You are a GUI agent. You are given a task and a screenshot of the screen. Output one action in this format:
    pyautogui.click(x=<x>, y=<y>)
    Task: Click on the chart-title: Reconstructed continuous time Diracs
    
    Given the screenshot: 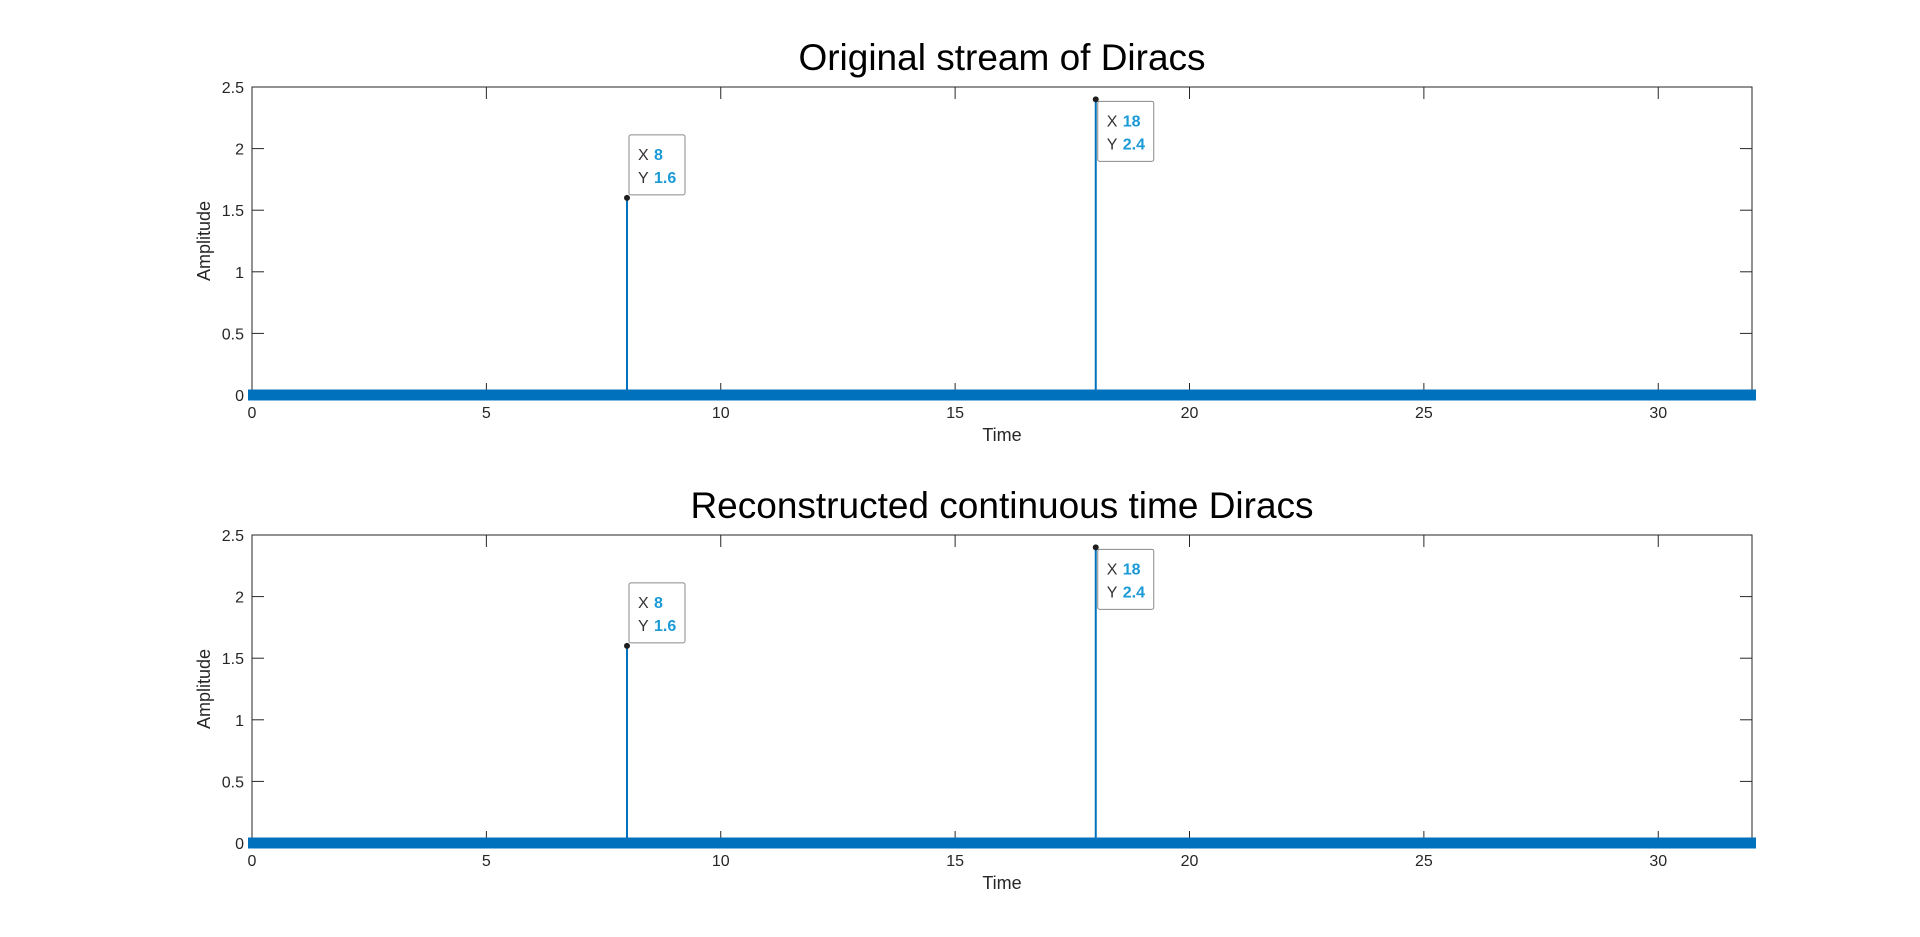 What is the action you would take?
    pyautogui.click(x=1001, y=505)
    